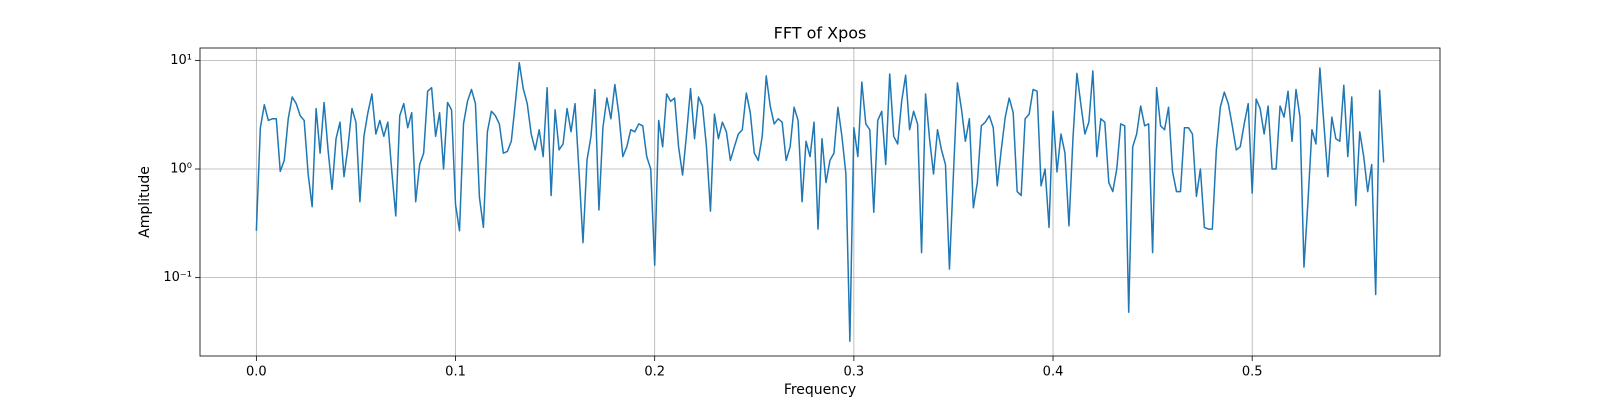  I want to click on y-tick-label: 10¹, so click(181, 60).